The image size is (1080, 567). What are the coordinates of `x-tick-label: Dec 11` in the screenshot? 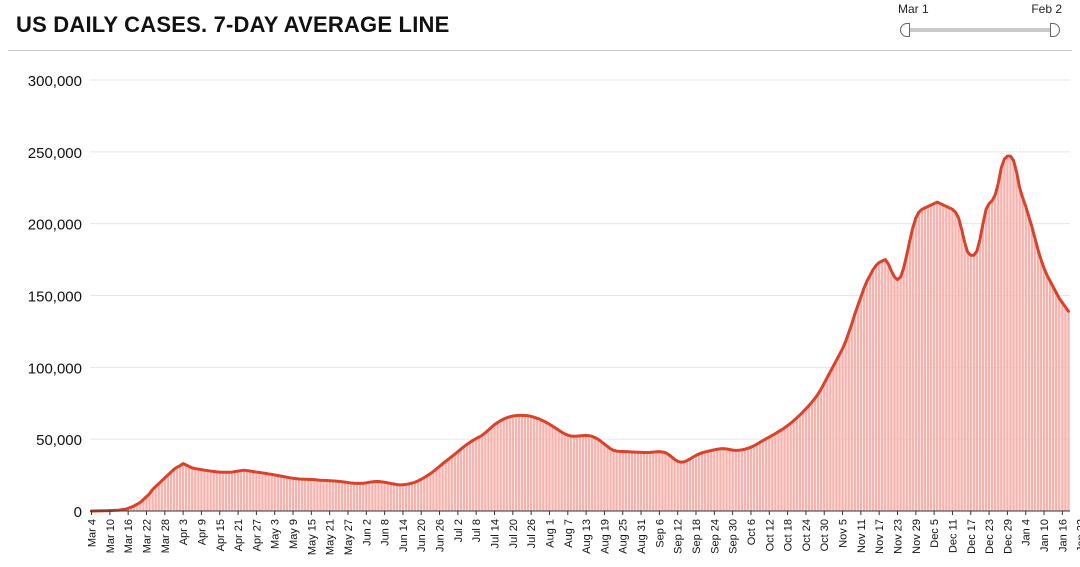 It's located at (953, 536).